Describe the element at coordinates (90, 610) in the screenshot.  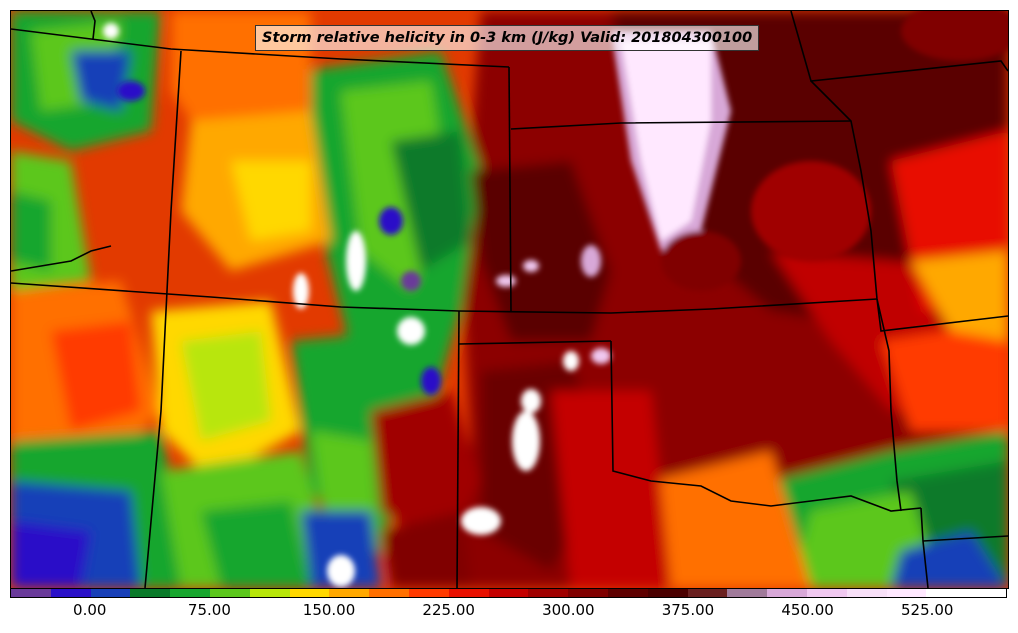
I see `colorbar-tick-label: 0.00` at that location.